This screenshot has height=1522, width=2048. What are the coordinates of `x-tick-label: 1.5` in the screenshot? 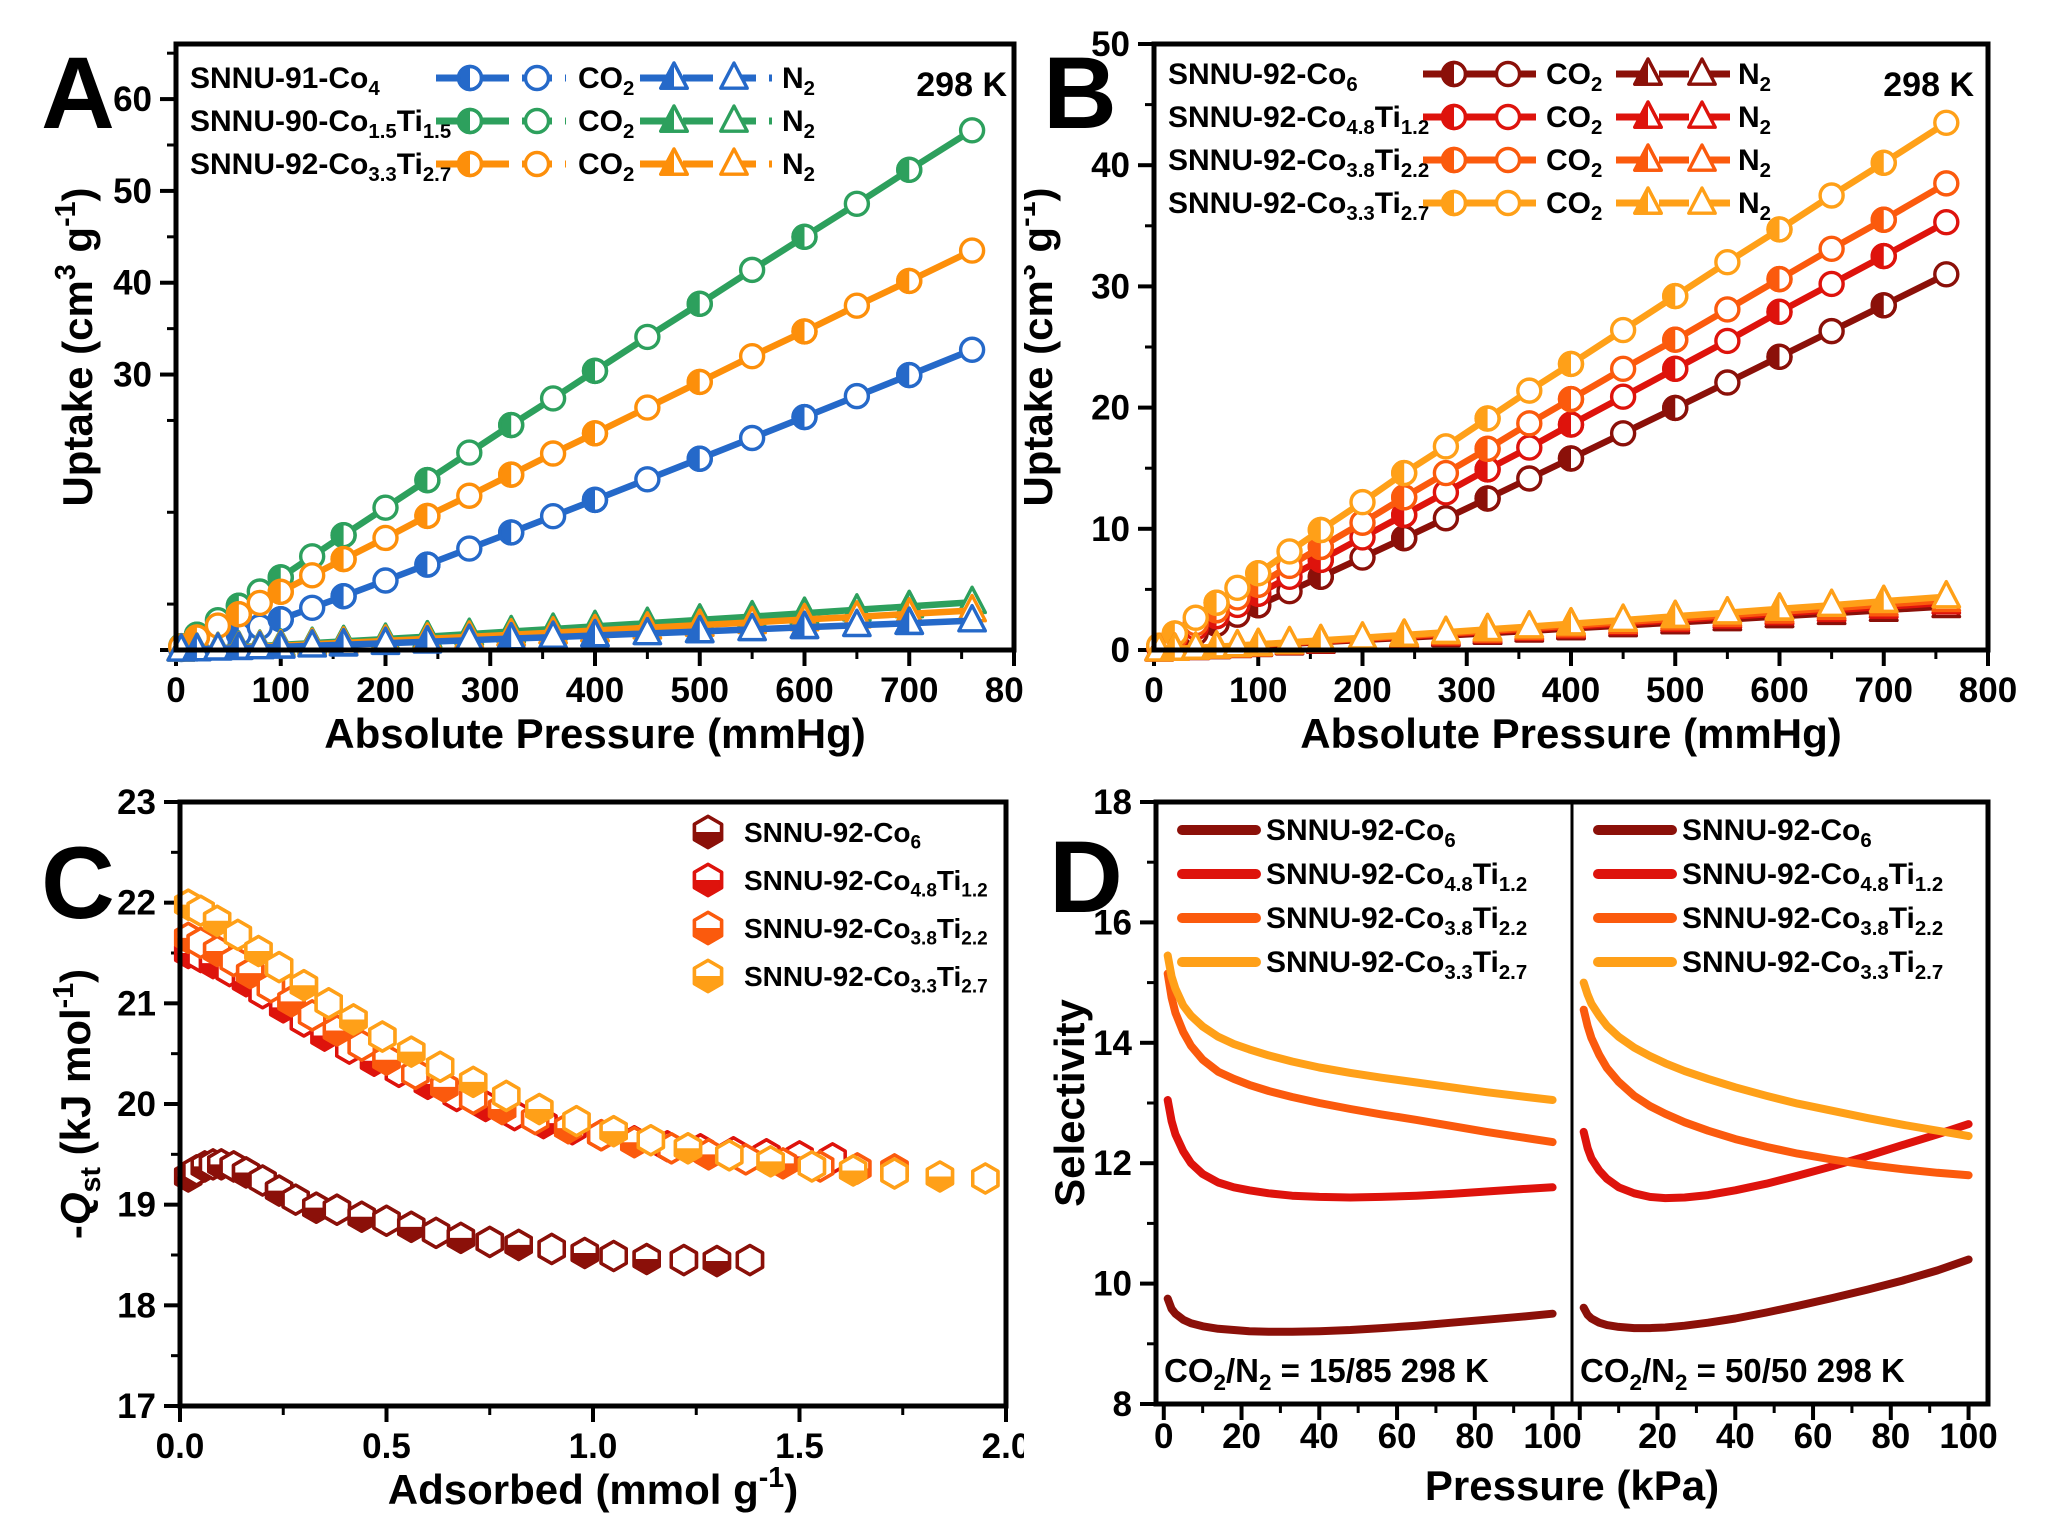 It's located at (799, 1446).